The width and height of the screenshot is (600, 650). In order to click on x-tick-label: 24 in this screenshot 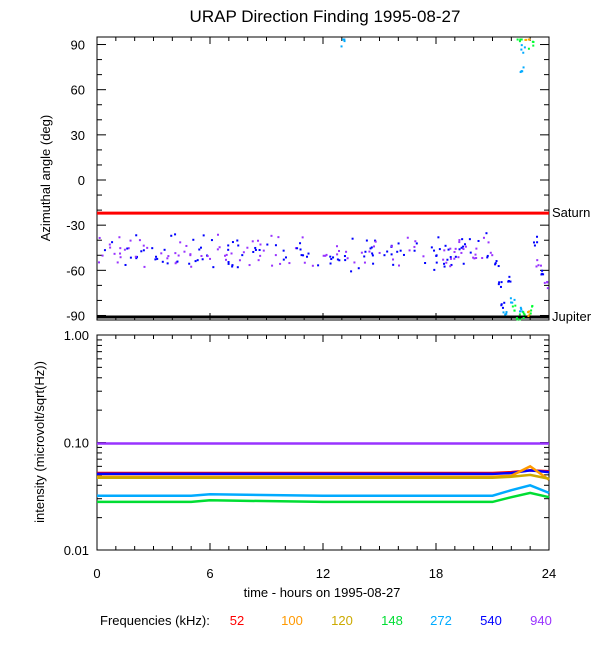, I will do `click(549, 573)`.